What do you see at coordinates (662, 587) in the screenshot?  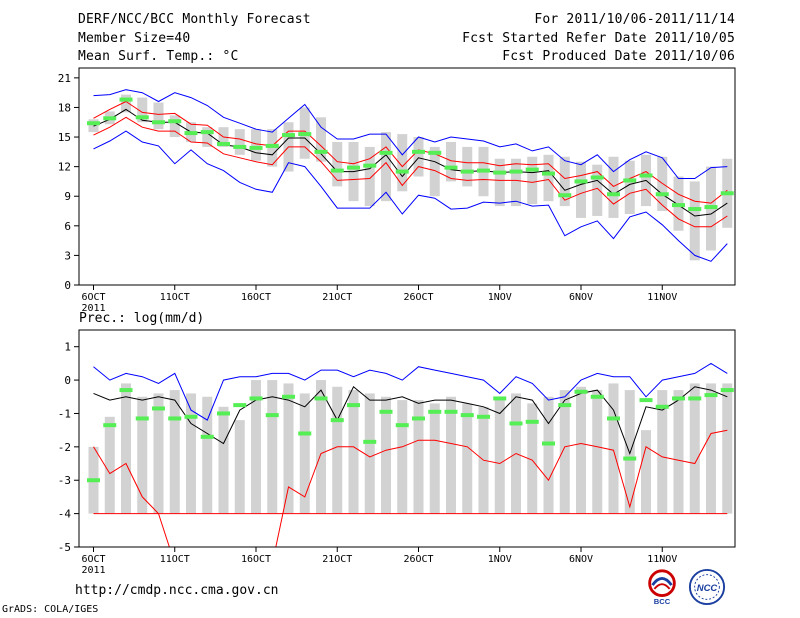 I see `bcc-logo: BCC` at bounding box center [662, 587].